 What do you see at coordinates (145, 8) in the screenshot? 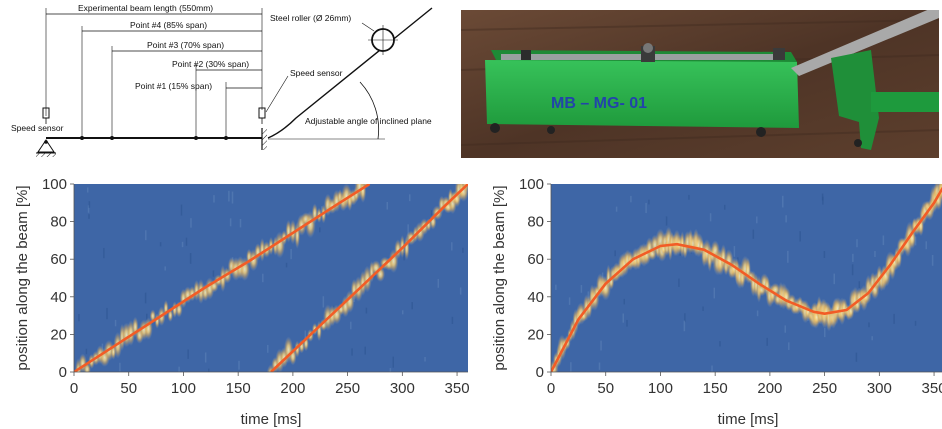
I see `beam-length-label: Experimental beam length (550mm)` at bounding box center [145, 8].